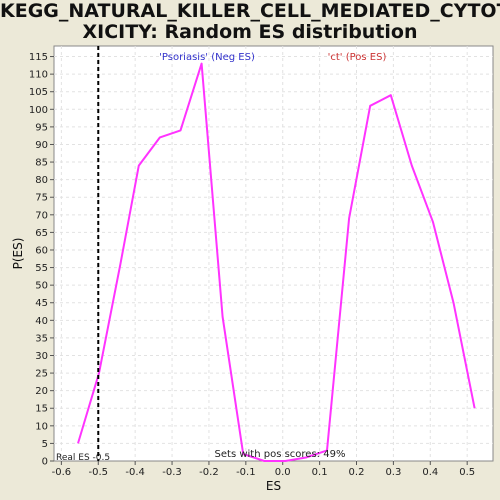  Describe the element at coordinates (38, 92) in the screenshot. I see `y-tick-label: 105` at that location.